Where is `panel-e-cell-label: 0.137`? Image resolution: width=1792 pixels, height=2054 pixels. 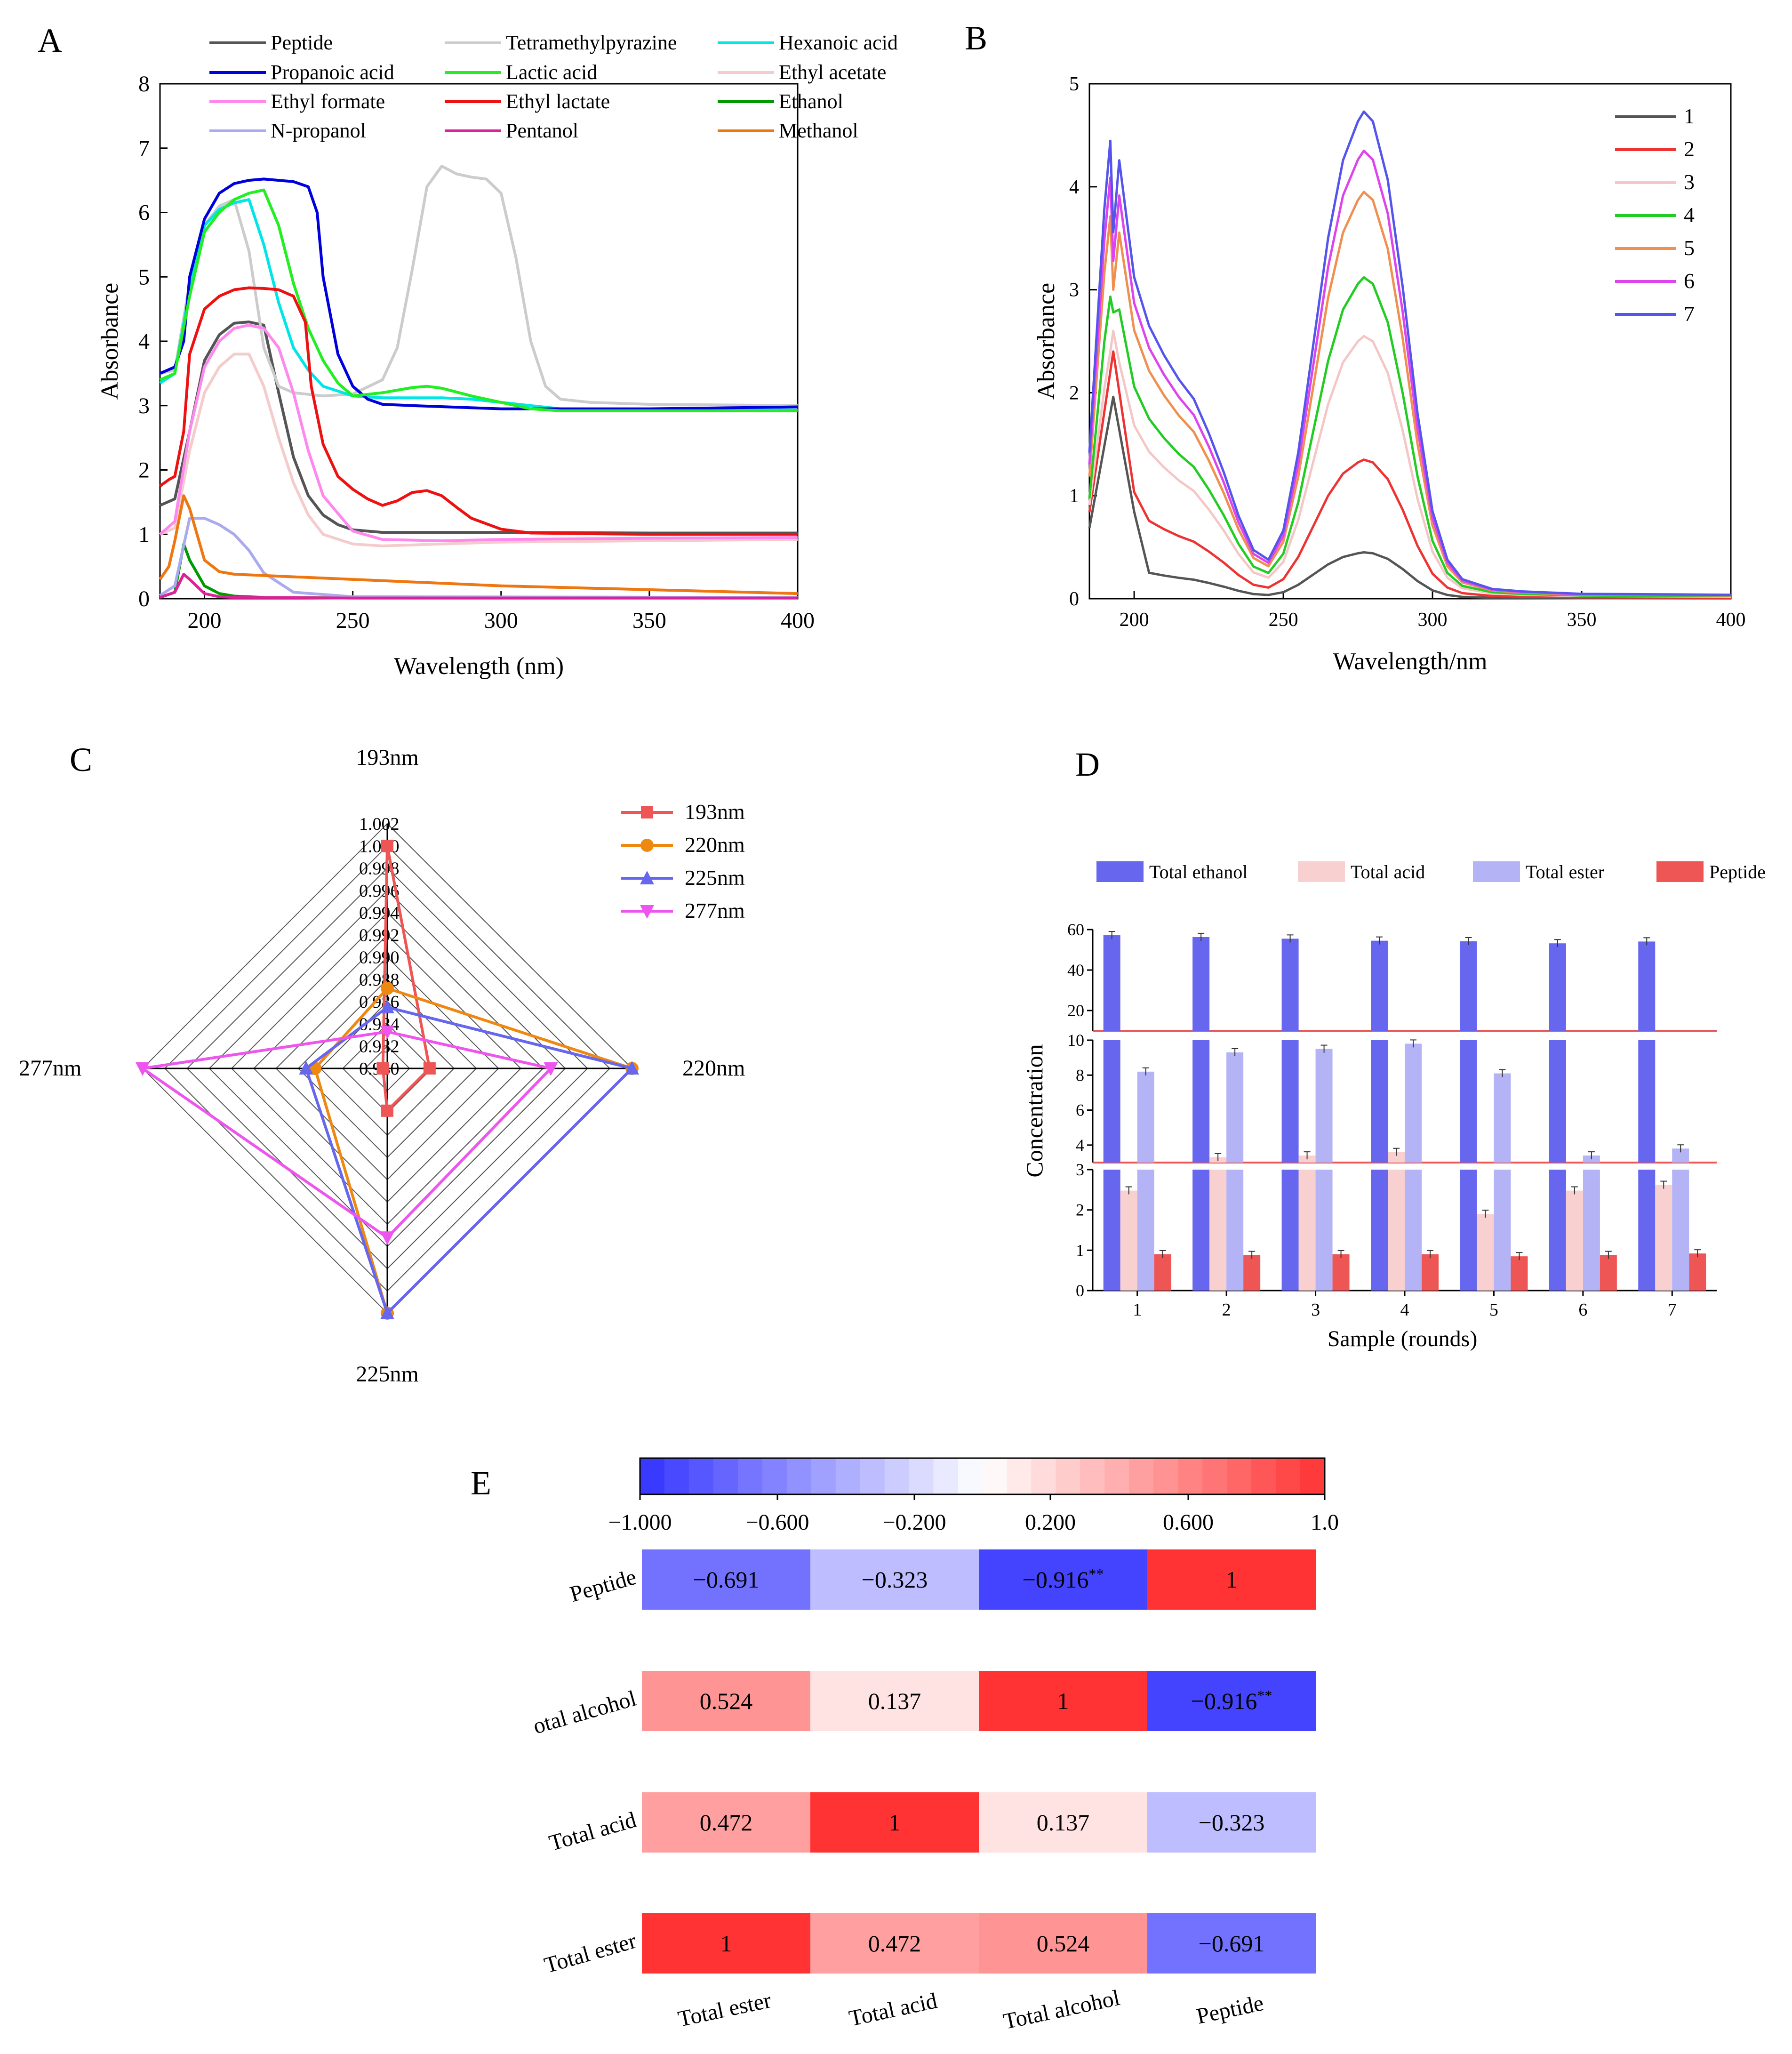
panel-e-cell-label: 0.137 is located at coordinates (894, 1701).